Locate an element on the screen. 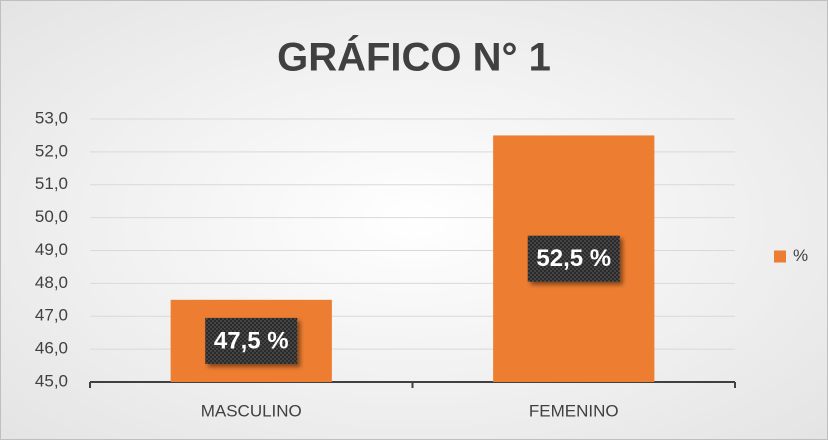  y-tick-label: 46,0 is located at coordinates (51, 348).